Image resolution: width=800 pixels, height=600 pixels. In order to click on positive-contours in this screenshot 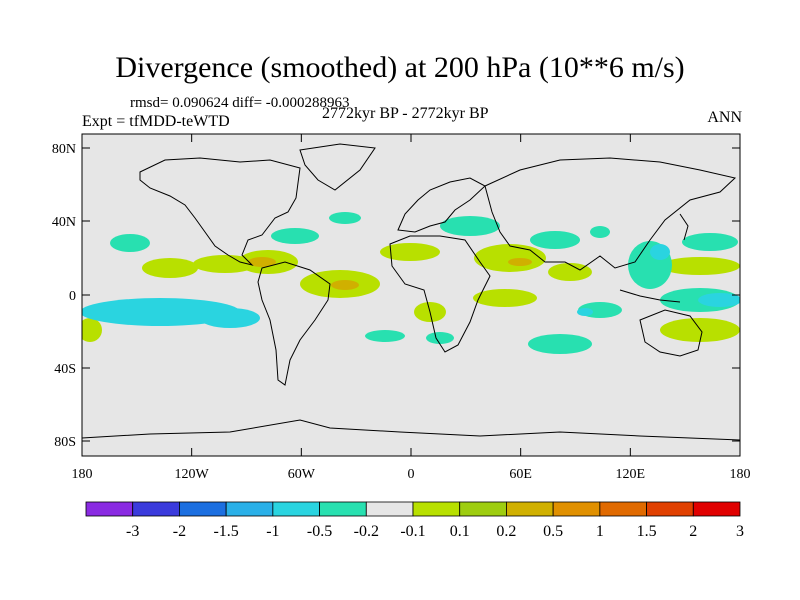, I will do `click(411, 292)`.